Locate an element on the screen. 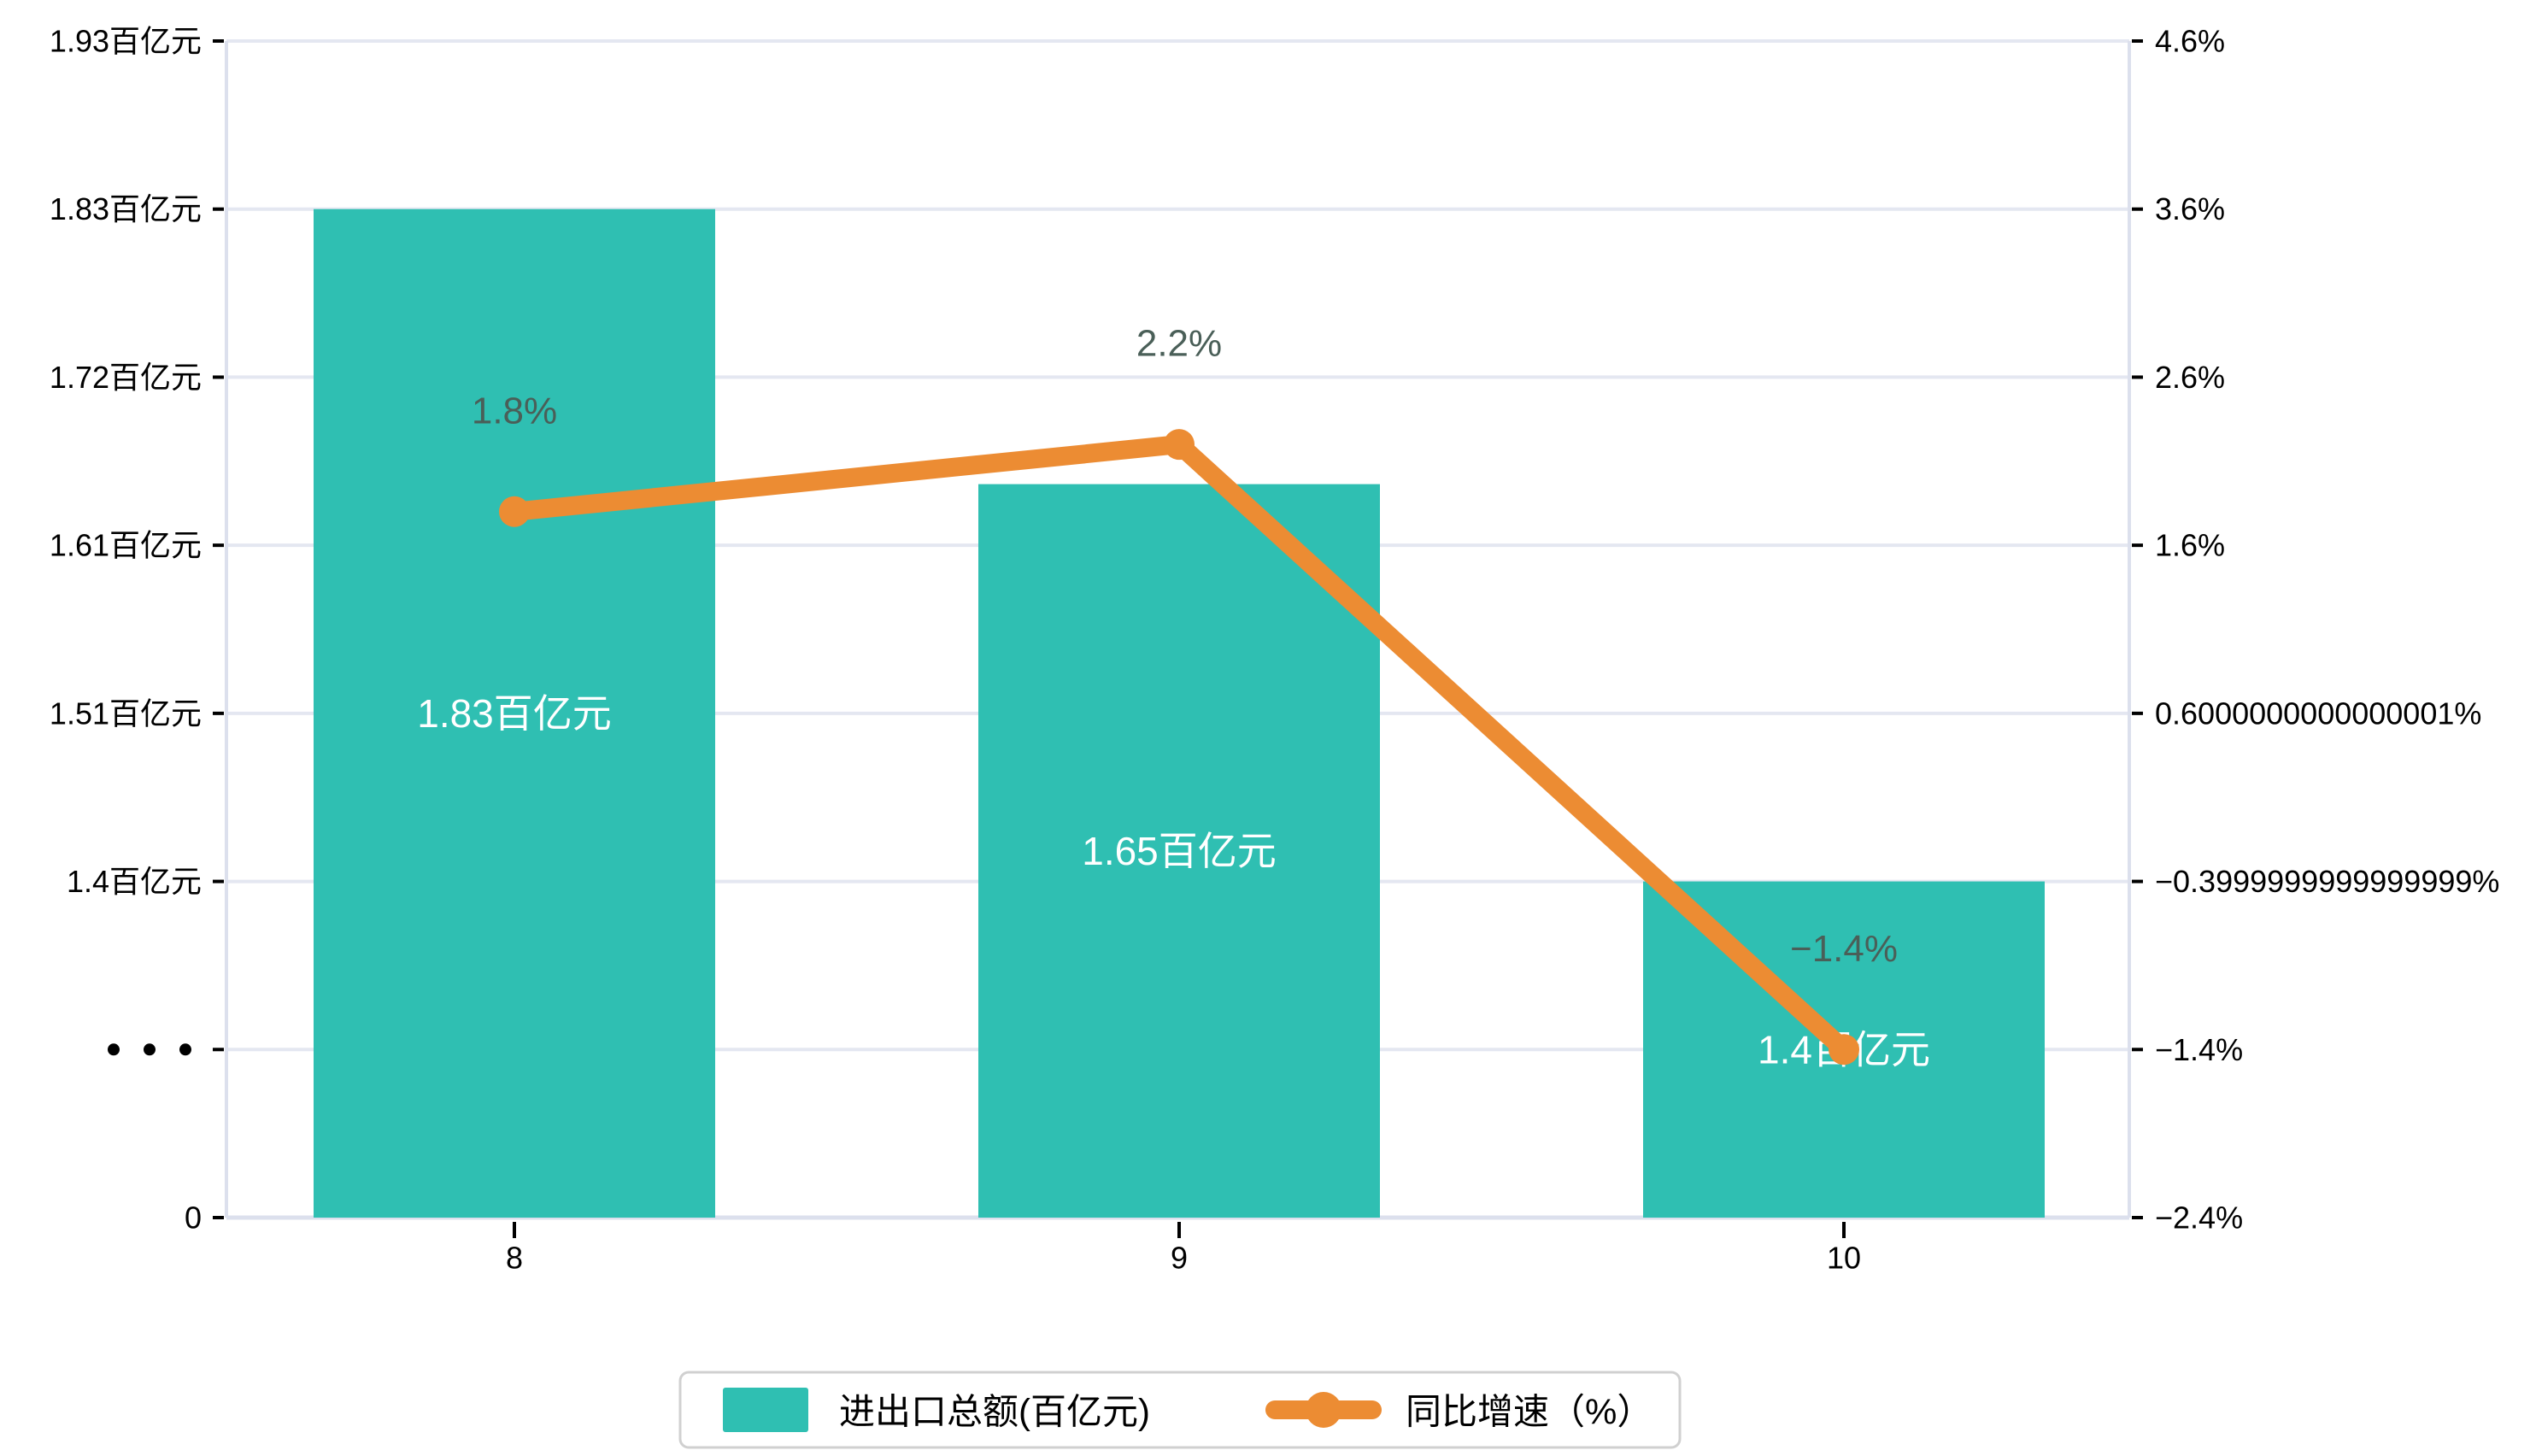  legend-box is located at coordinates (1180, 1410).